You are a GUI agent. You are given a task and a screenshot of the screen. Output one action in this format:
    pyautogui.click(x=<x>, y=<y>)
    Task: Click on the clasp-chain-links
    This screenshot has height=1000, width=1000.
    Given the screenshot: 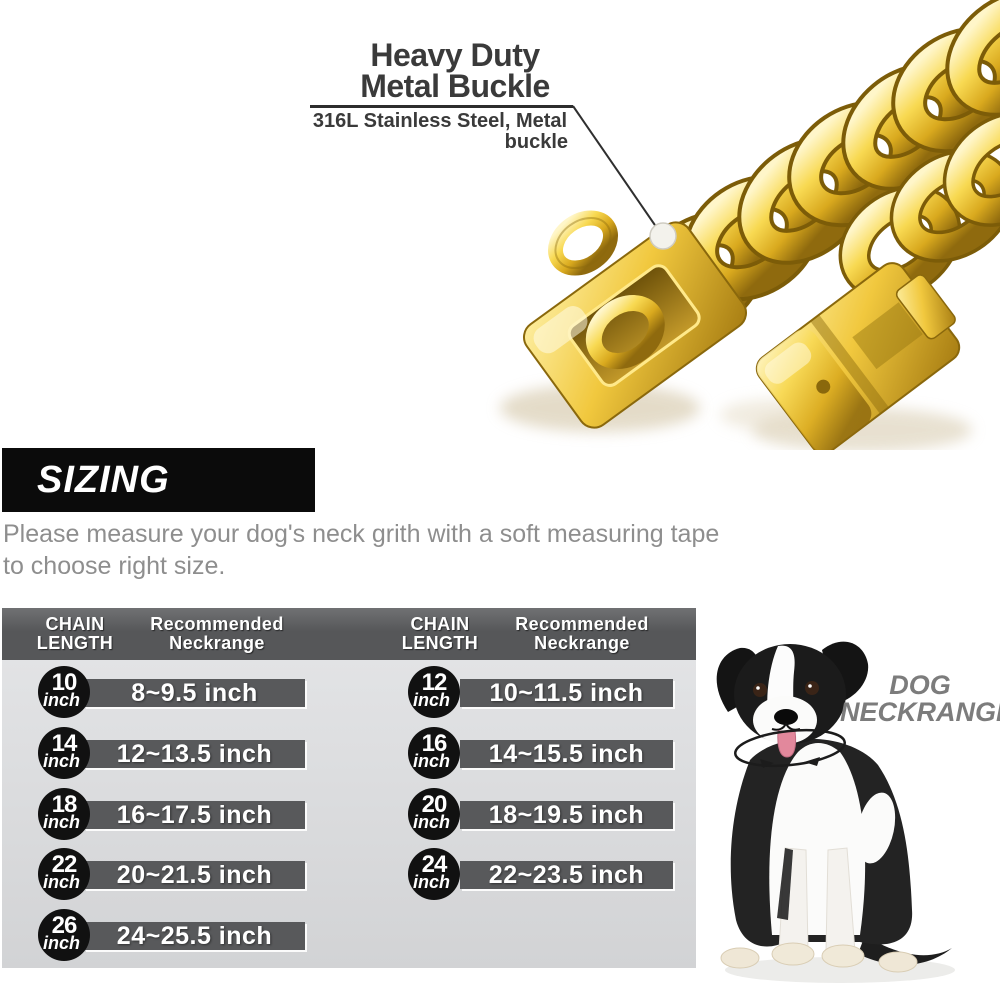 What is the action you would take?
    pyautogui.click(x=919, y=206)
    